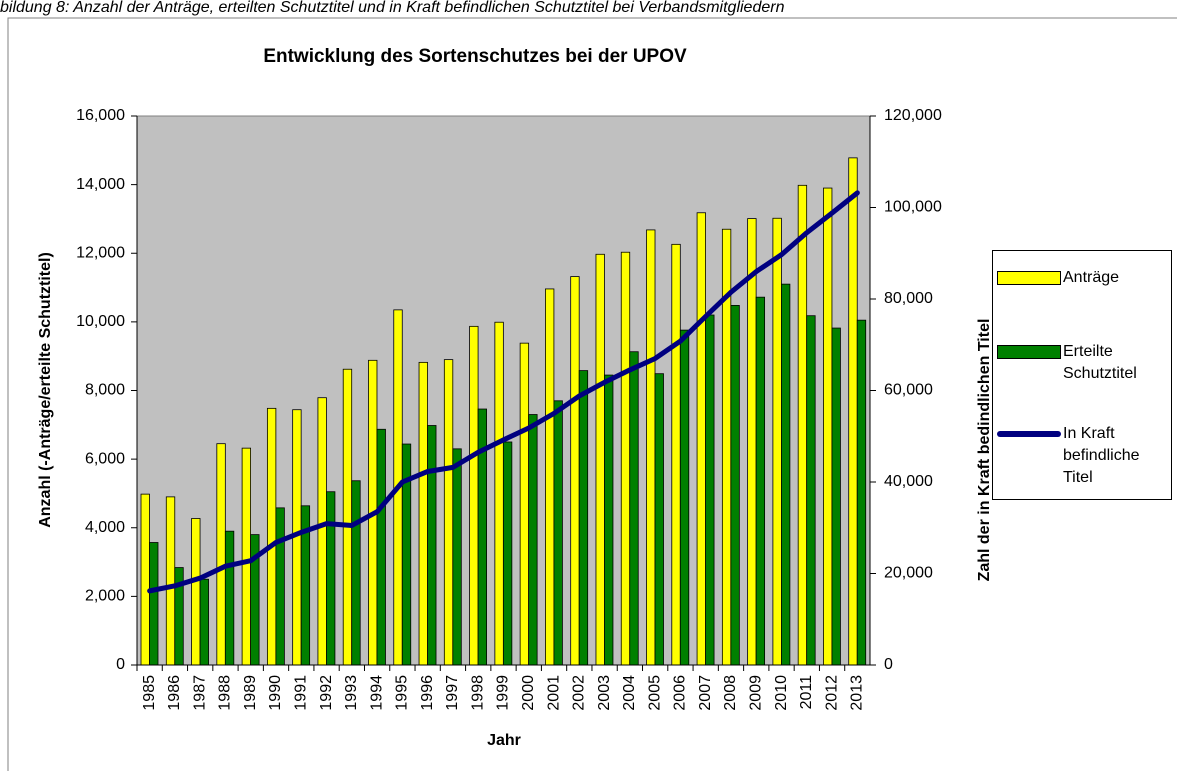 This screenshot has width=1177, height=771. Describe the element at coordinates (629, 693) in the screenshot. I see `x-tick-label: 2004` at that location.